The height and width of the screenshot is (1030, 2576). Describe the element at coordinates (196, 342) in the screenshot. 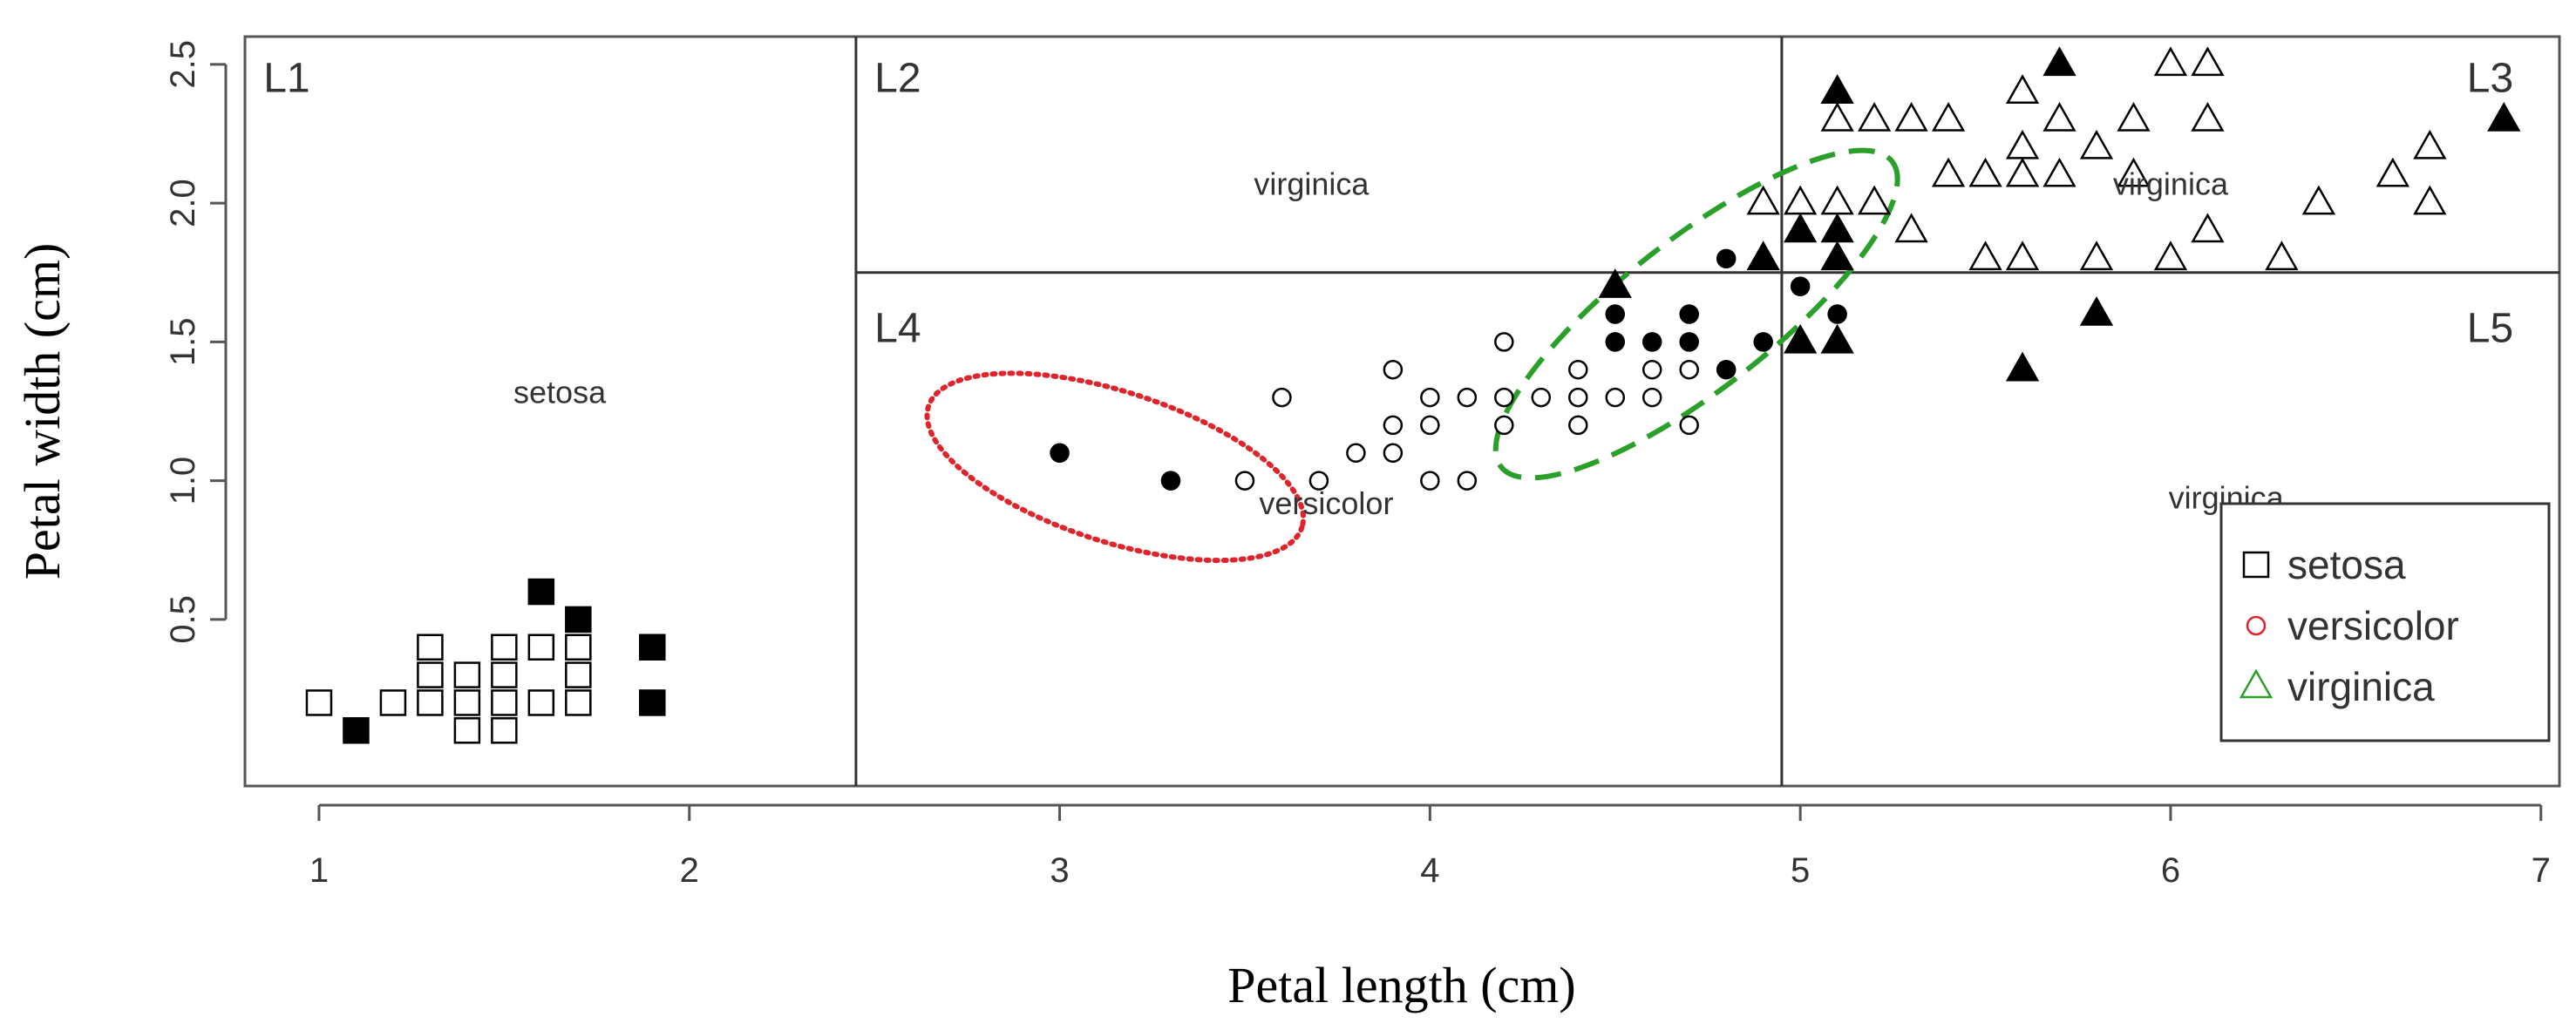

I see `y-axis: 0.5 1.0 1.5 2.0 2.5` at that location.